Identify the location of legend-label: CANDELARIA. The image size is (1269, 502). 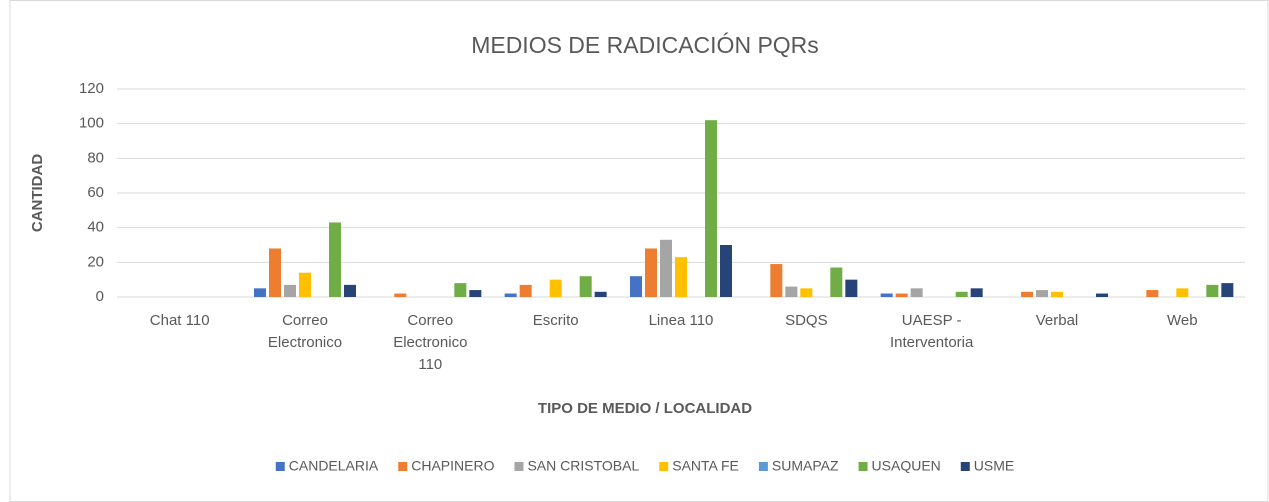
(334, 466).